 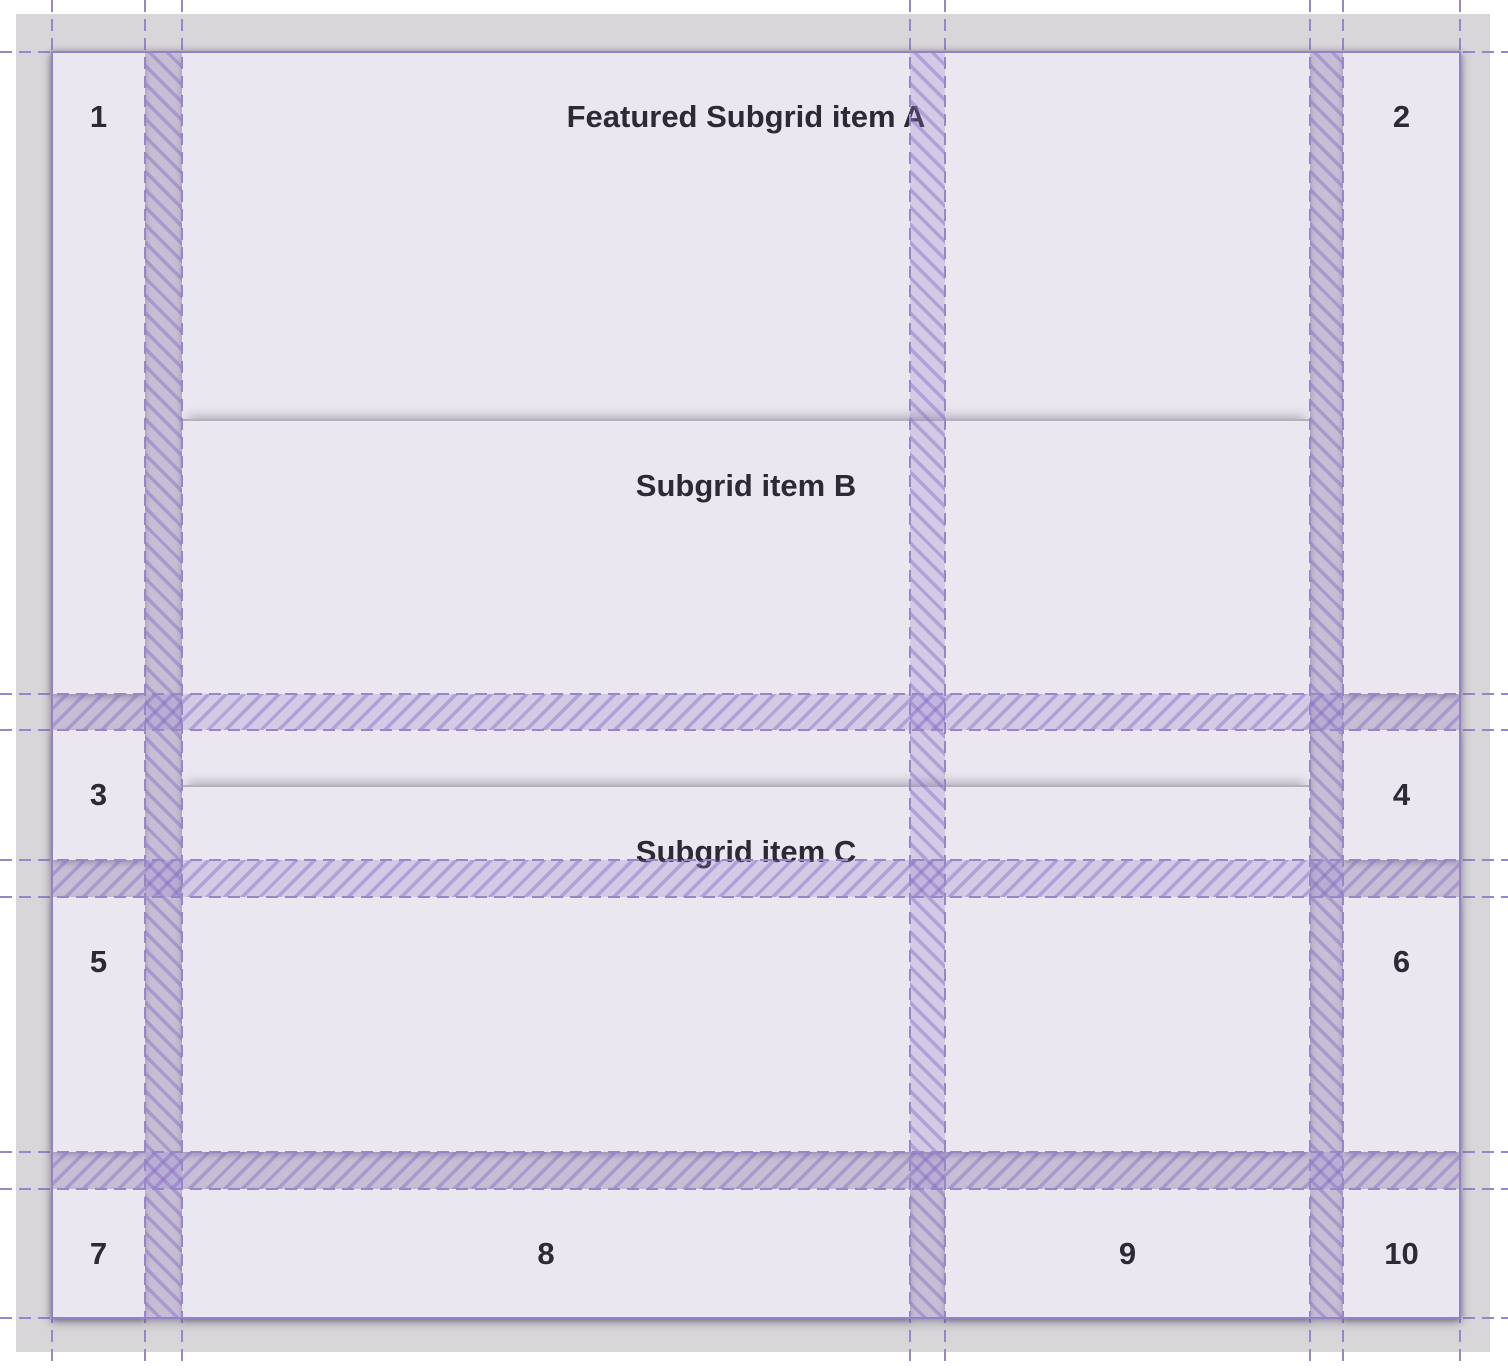 I want to click on grid-item-label: 3, so click(x=98, y=794).